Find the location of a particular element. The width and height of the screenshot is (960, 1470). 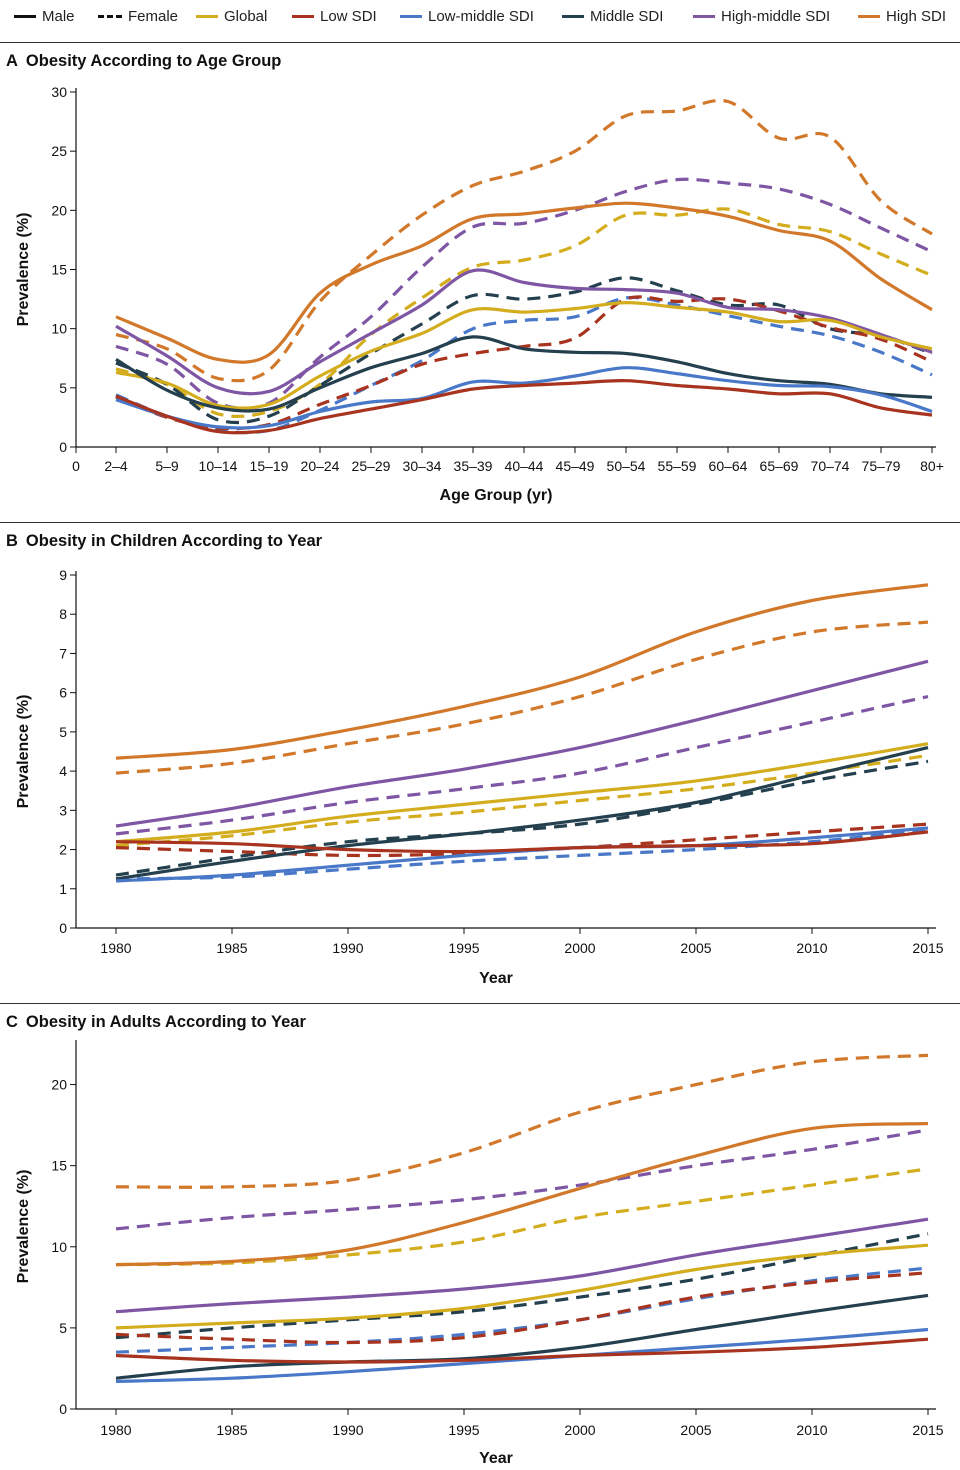

chart-b-y-tick-label: 2 is located at coordinates (63, 850).